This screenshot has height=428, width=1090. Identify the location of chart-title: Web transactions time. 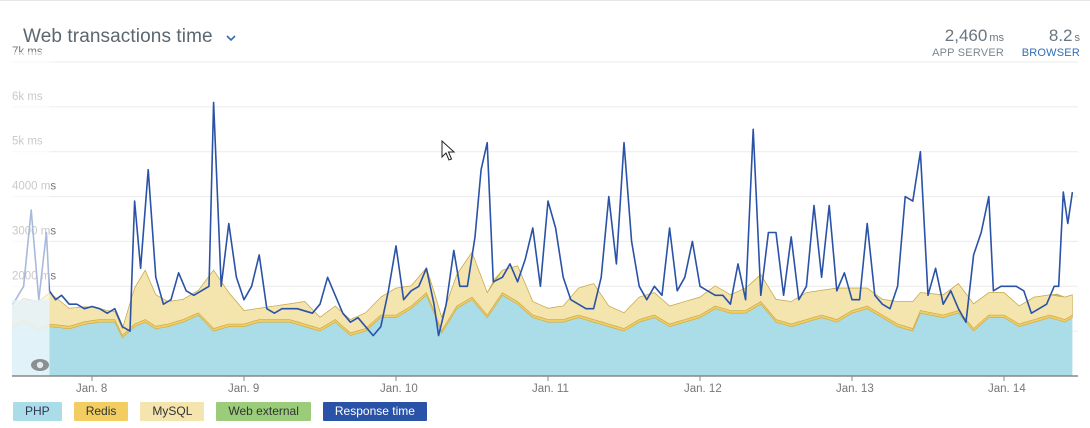
(118, 36).